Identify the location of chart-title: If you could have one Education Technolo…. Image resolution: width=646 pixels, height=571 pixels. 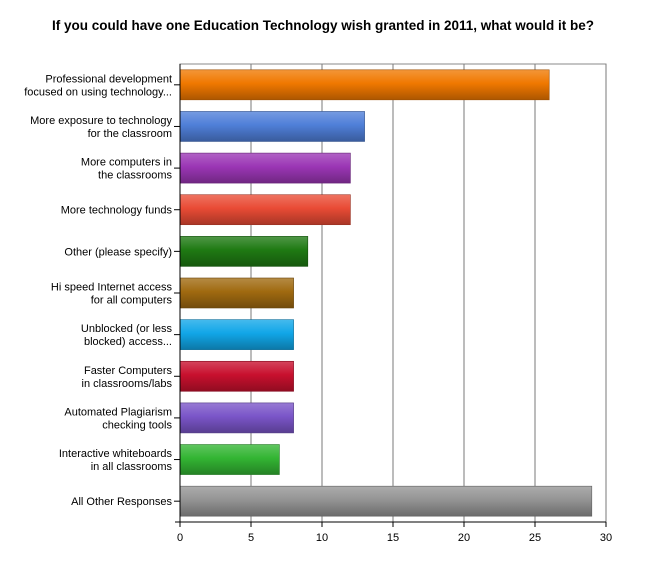
(323, 25).